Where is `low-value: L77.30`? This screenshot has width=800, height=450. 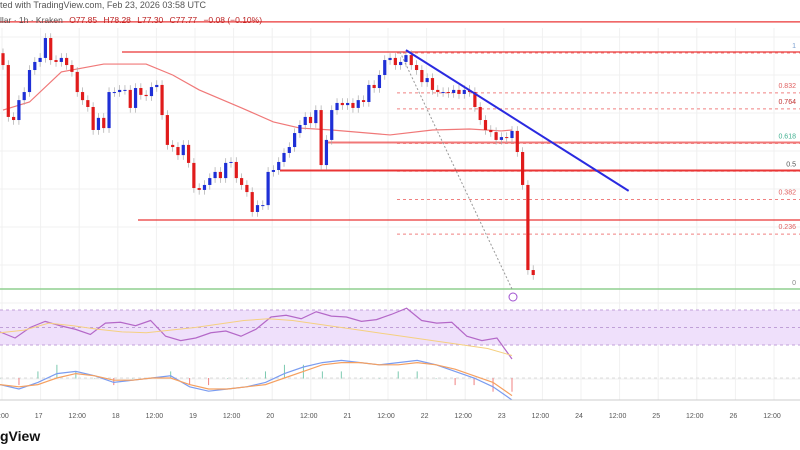 low-value: L77.30 is located at coordinates (150, 20).